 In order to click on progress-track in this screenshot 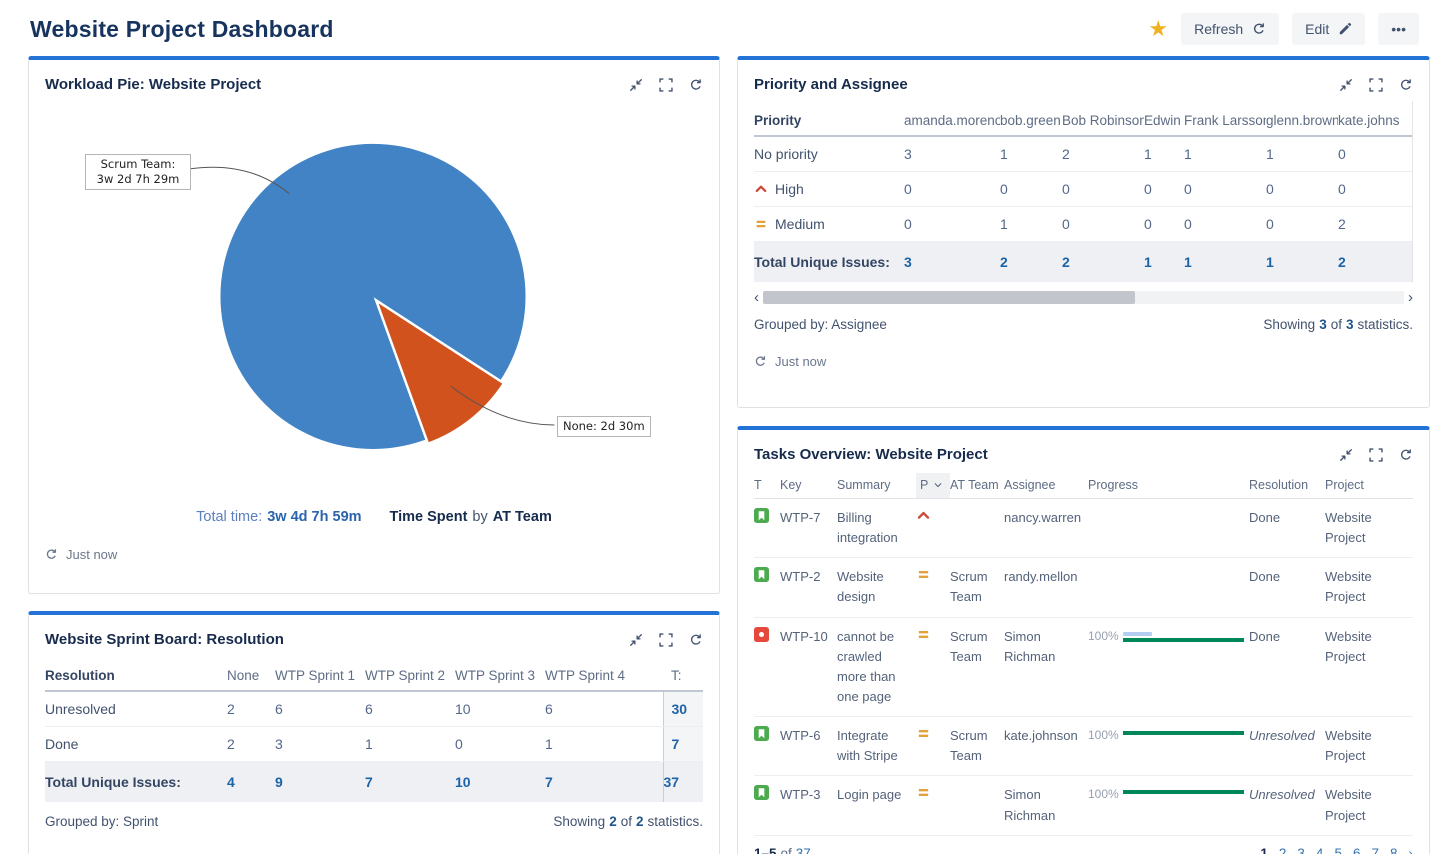, I will do `click(1183, 639)`.